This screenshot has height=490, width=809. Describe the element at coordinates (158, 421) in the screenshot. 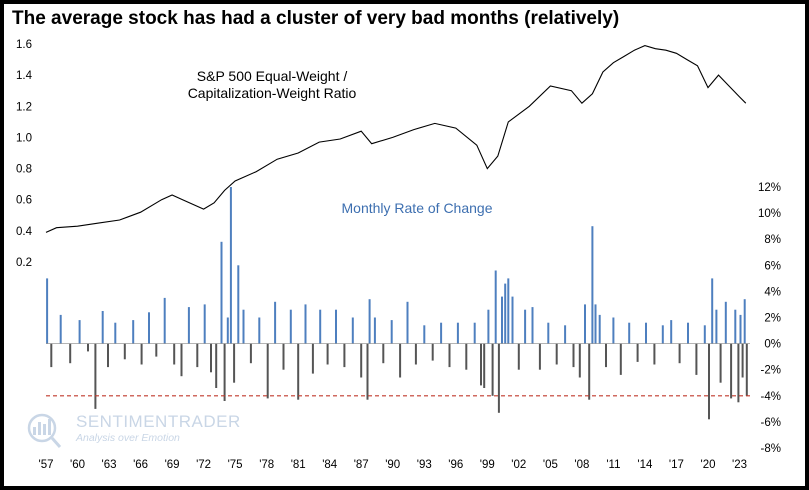

I see `watermark-brand: SENTIMENTRADER` at that location.